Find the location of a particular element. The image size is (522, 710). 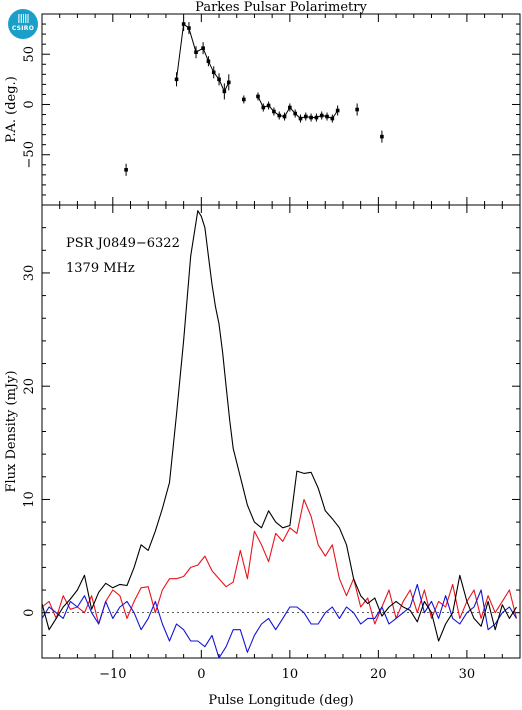

flux-ylabel: Flux Density (mJy) is located at coordinates (11, 431).